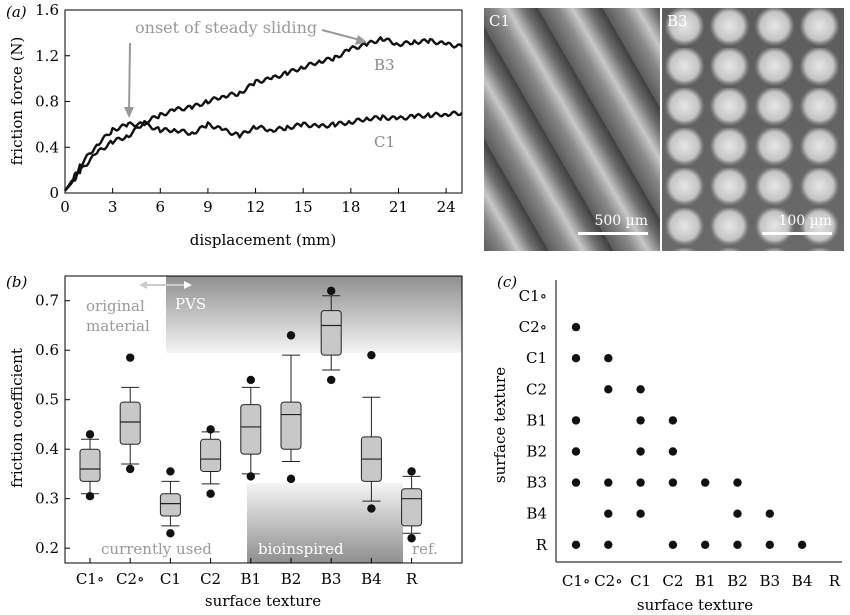 The image size is (850, 615). What do you see at coordinates (263, 151) in the screenshot?
I see `a-series-line-c1` at bounding box center [263, 151].